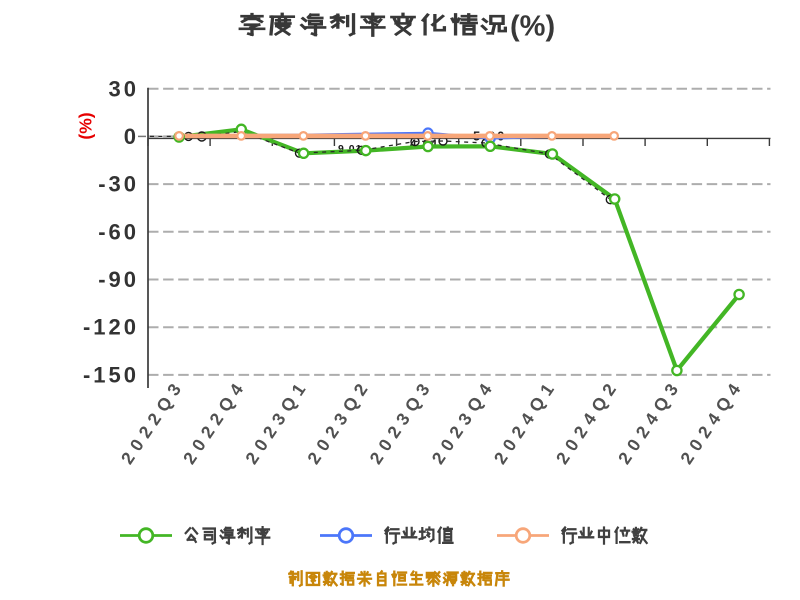 This screenshot has height=600, width=800. Describe the element at coordinates (124, 88) in the screenshot. I see `svg-text: 30` at that location.